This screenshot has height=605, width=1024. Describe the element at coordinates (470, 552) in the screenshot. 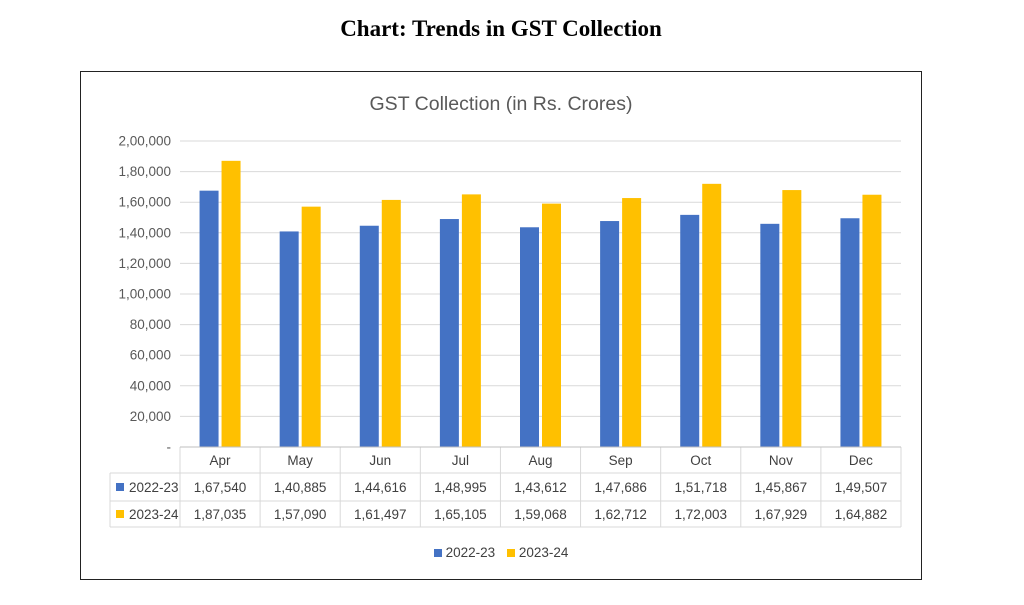

I see `legend-label-2022-23: 2022-23` at that location.